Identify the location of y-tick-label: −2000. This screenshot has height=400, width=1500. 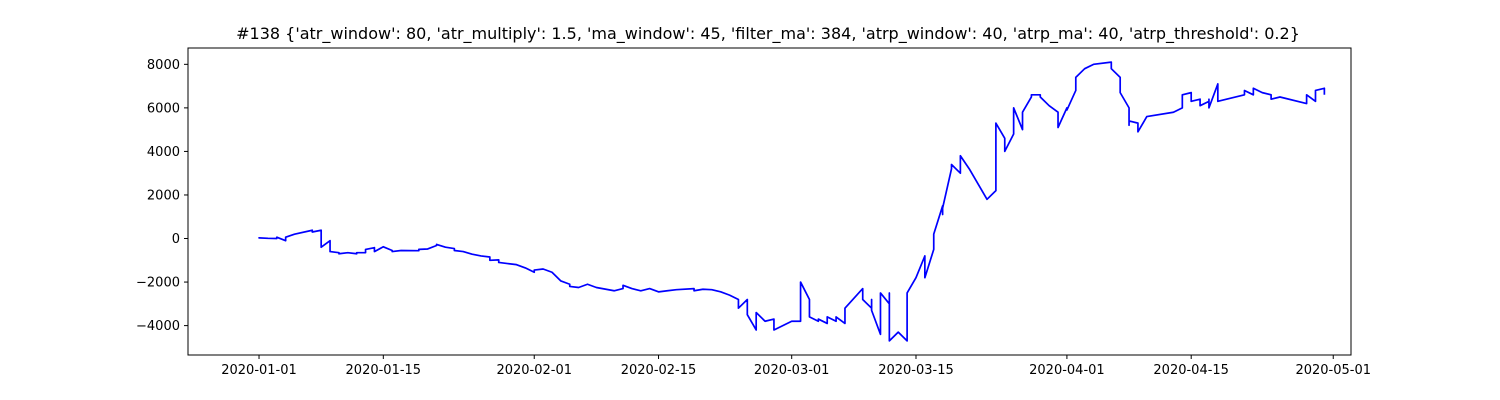
(158, 283).